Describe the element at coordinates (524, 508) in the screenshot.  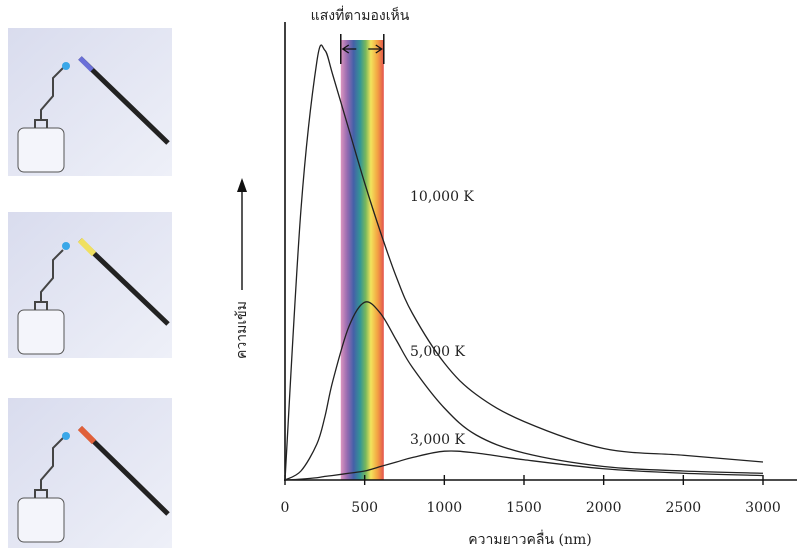
I see `x-tick-label: 1500` at that location.